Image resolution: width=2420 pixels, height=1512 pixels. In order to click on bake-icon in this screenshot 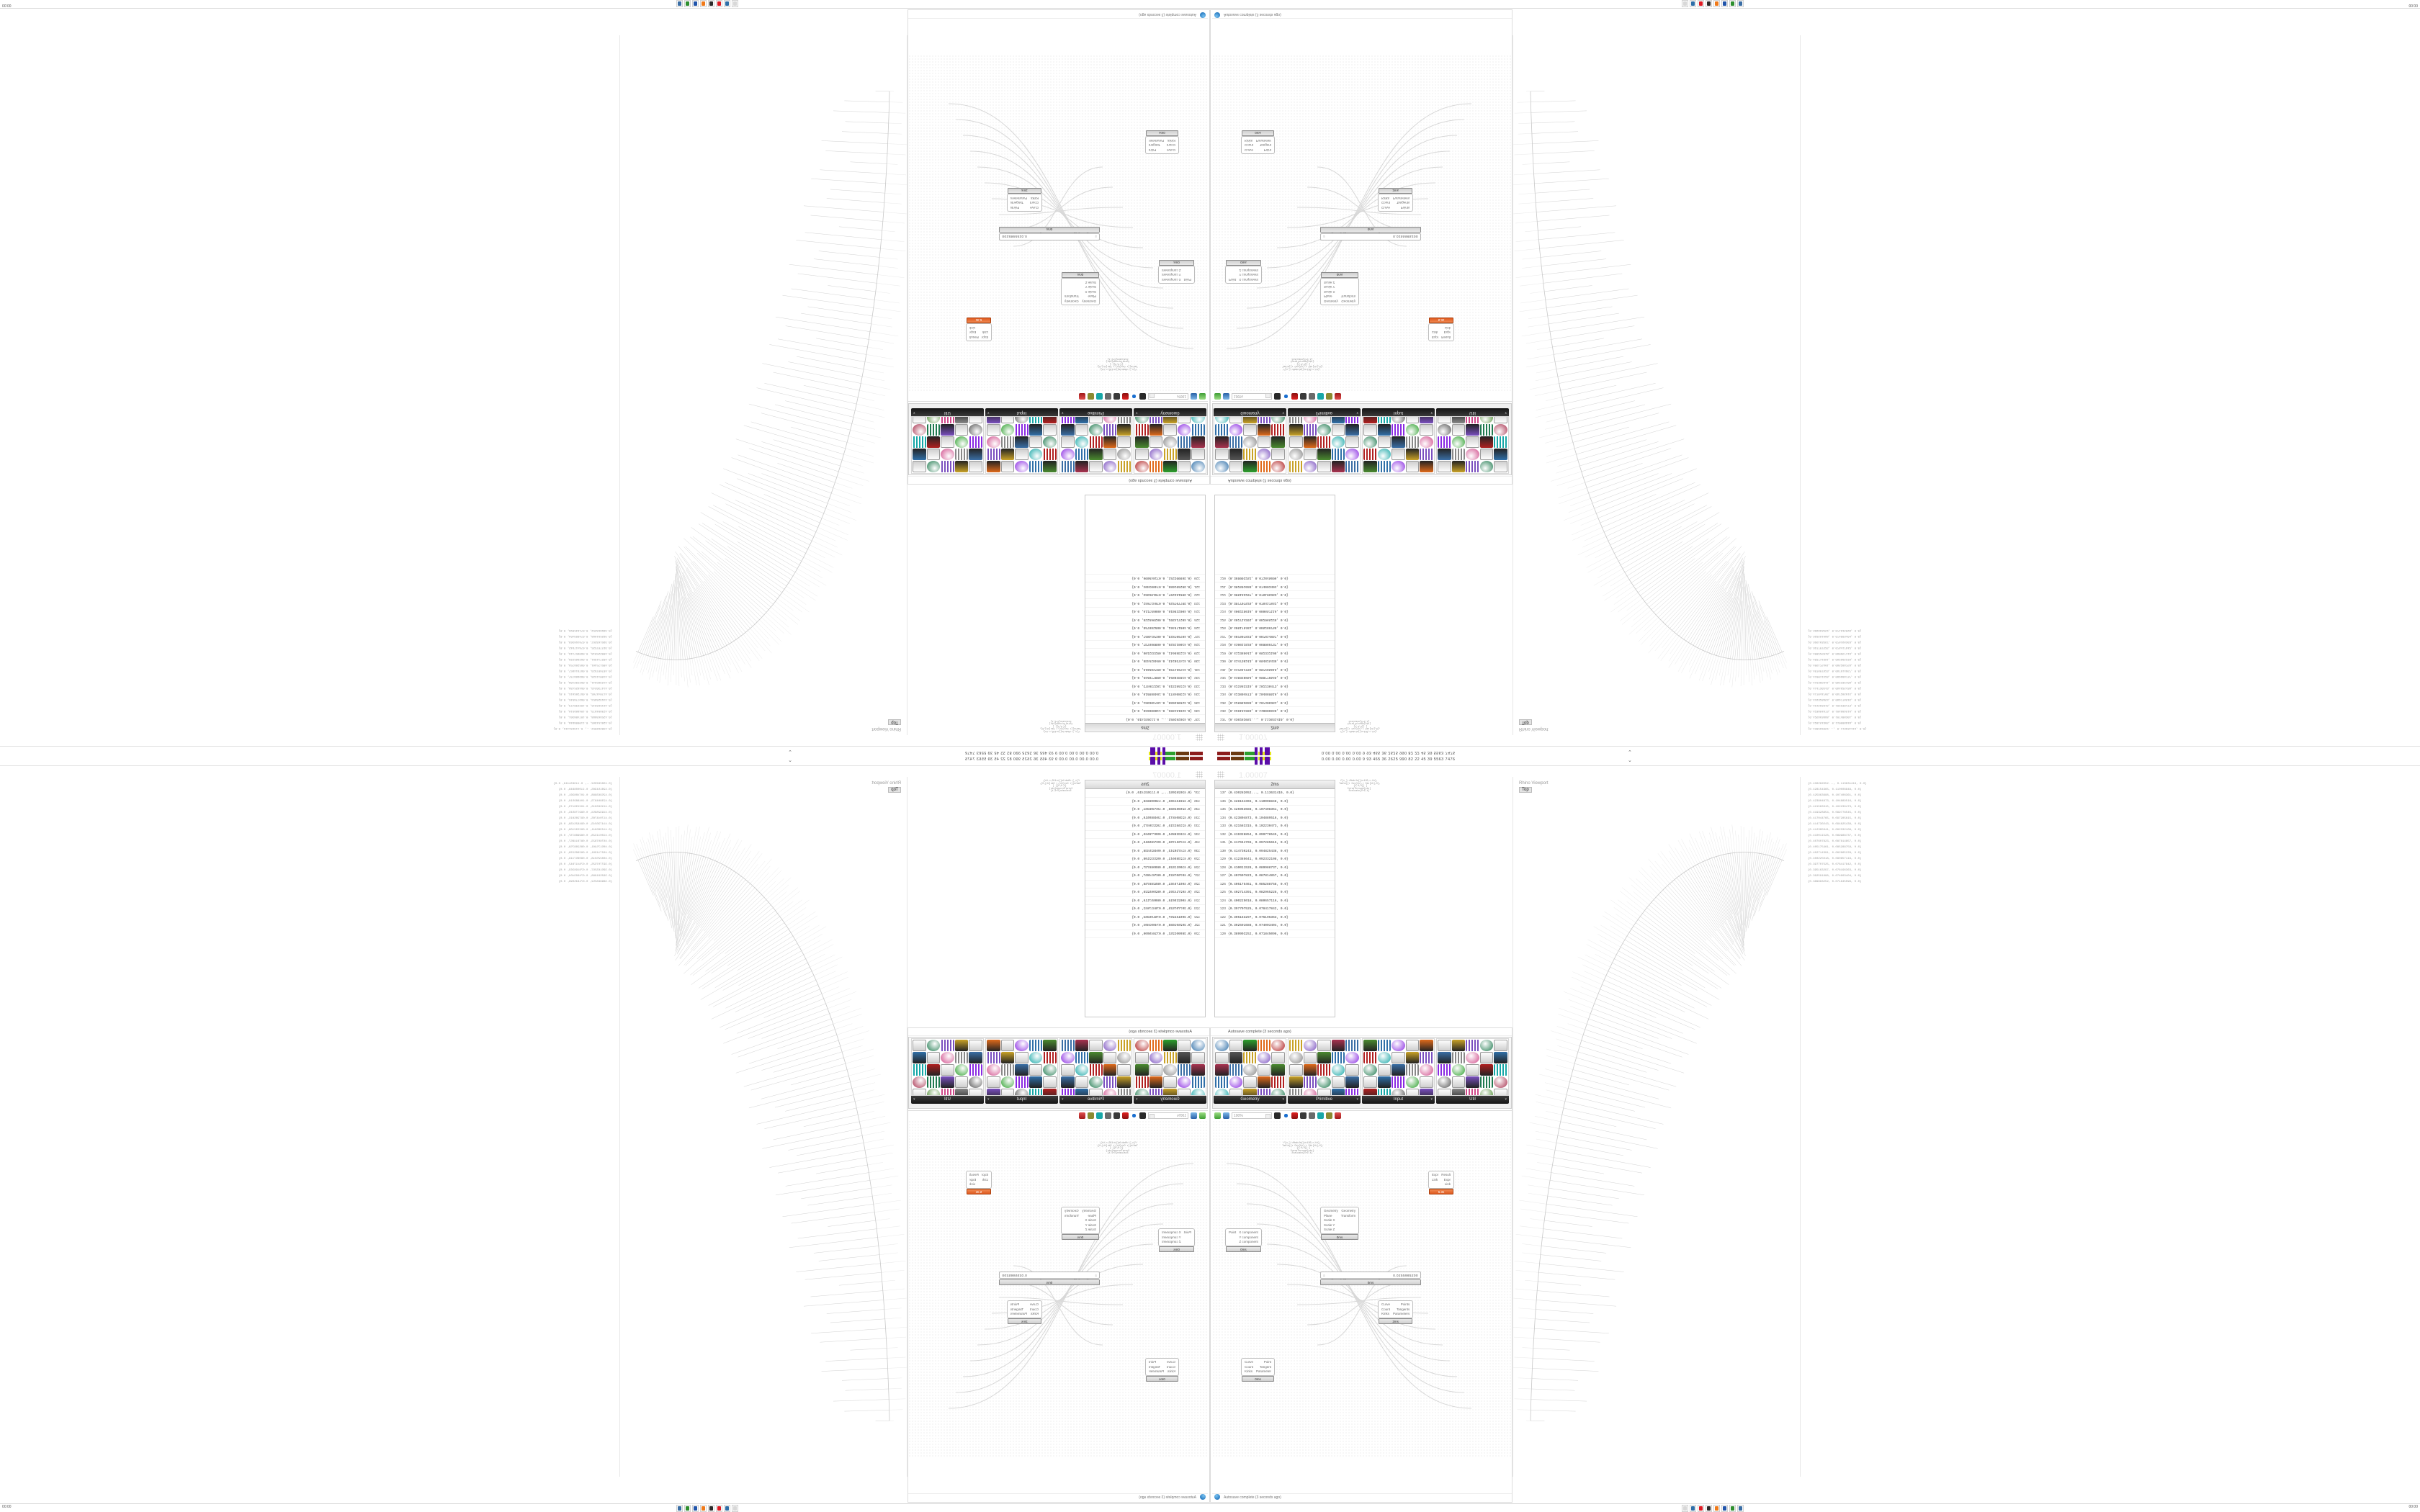, I will do `click(1099, 396)`.